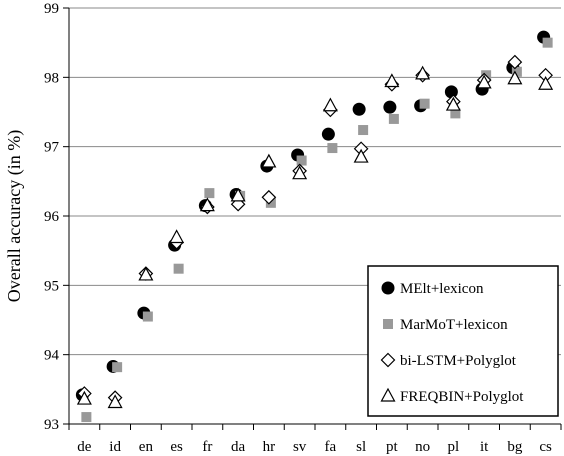 The height and width of the screenshot is (456, 564). I want to click on x-tick-label: pl, so click(454, 447).